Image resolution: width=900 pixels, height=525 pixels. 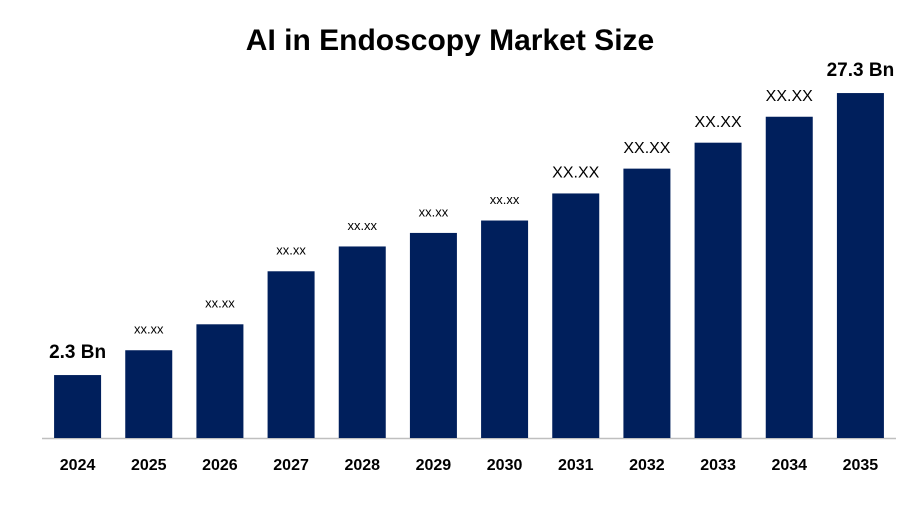 I want to click on x-tick-label: 2028, so click(x=362, y=465).